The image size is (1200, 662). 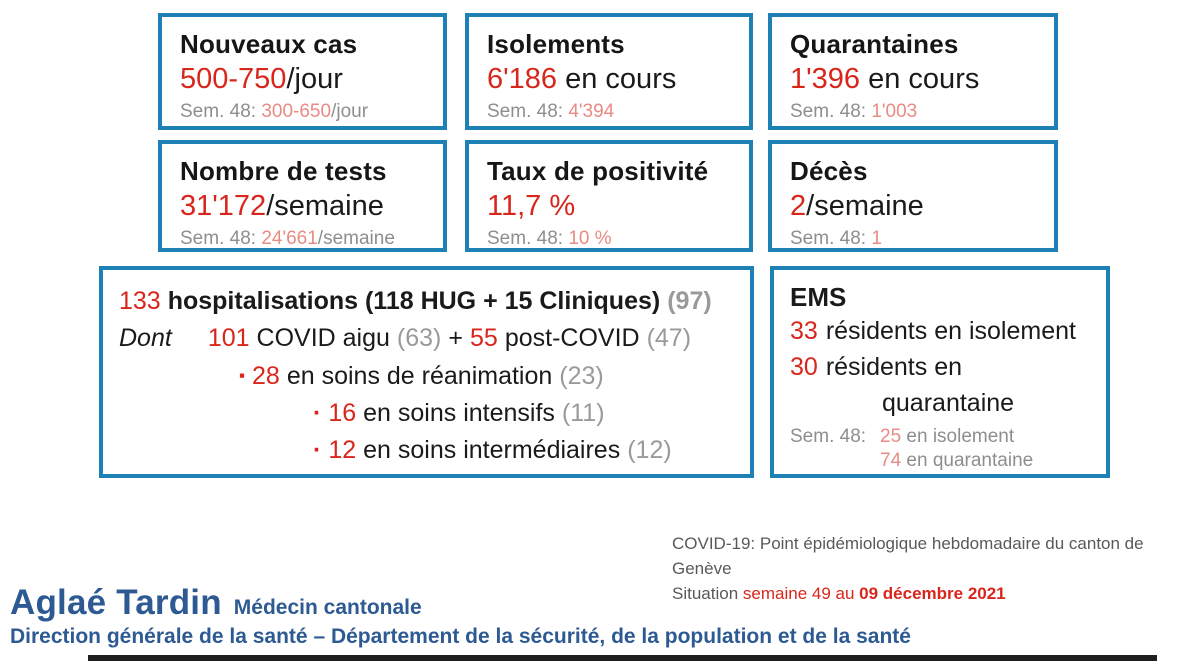 I want to click on stat-title: Taux de positivité, so click(x=598, y=171).